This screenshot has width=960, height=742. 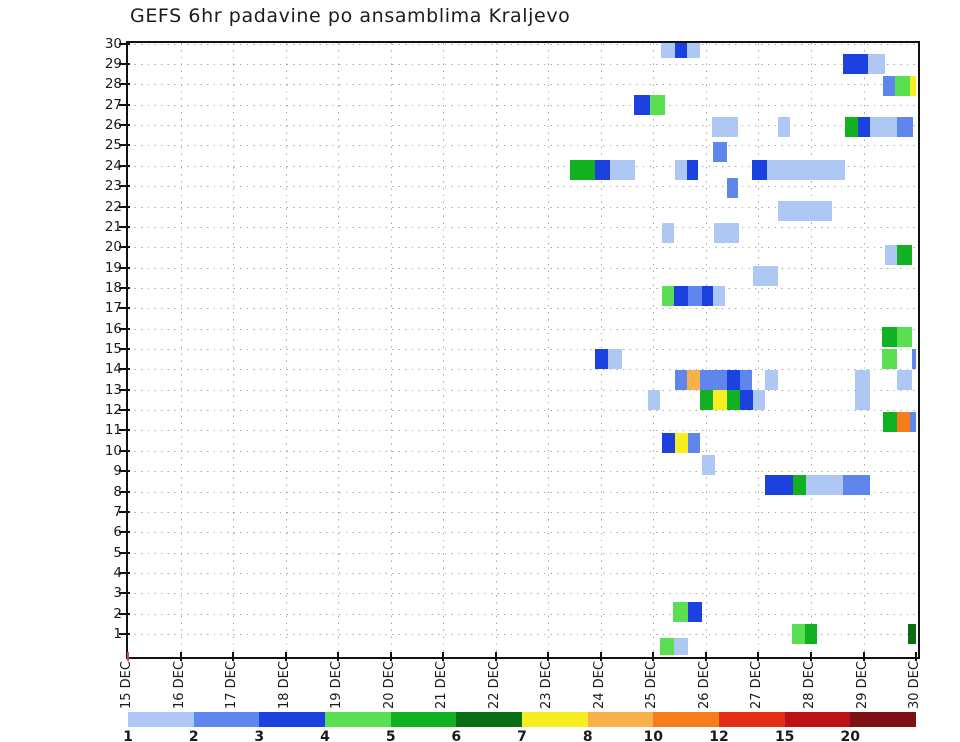 I want to click on y-tick-label: 16, so click(x=113, y=328).